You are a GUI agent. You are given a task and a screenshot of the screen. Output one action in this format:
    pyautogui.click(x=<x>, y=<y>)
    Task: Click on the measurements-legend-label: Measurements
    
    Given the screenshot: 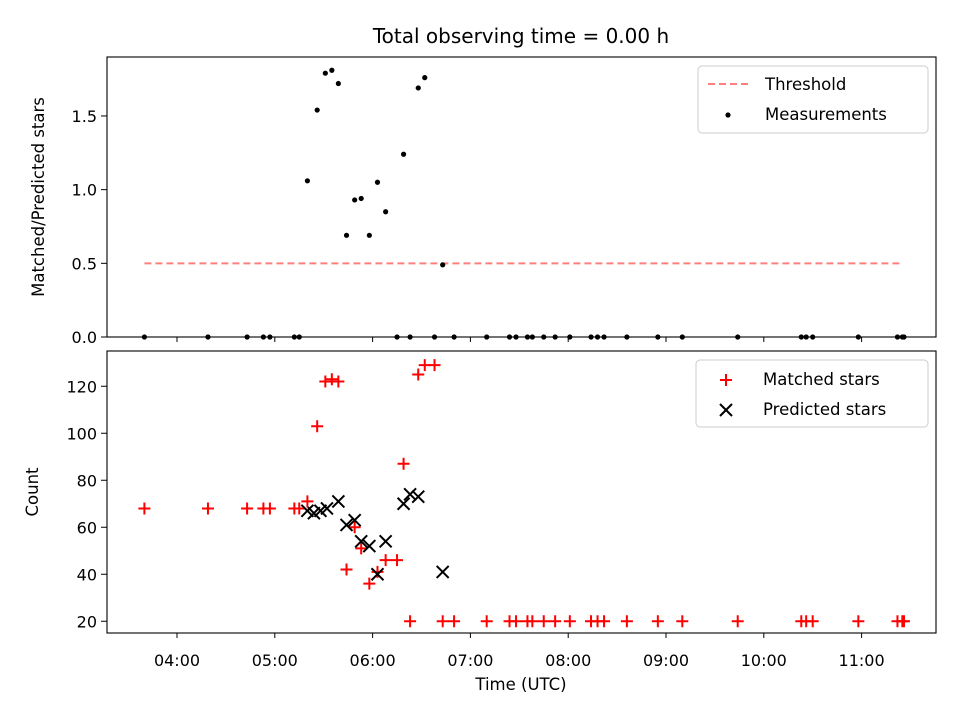 What is the action you would take?
    pyautogui.click(x=826, y=114)
    